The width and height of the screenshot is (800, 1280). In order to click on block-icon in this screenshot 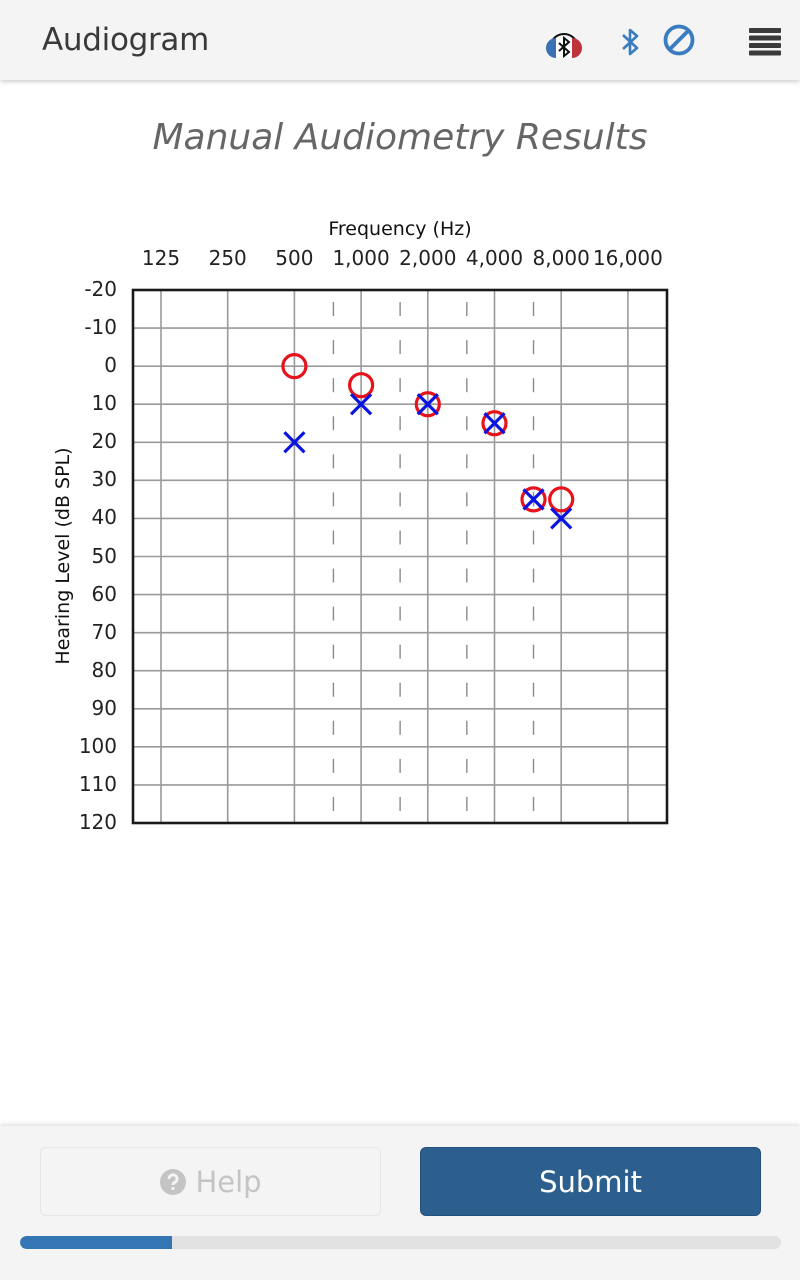, I will do `click(679, 40)`.